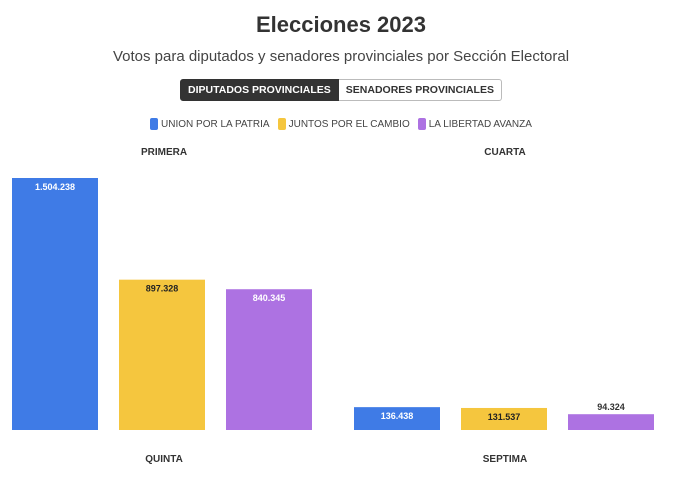  Describe the element at coordinates (55, 187) in the screenshot. I see `bar-value-label: 1.504.238` at that location.